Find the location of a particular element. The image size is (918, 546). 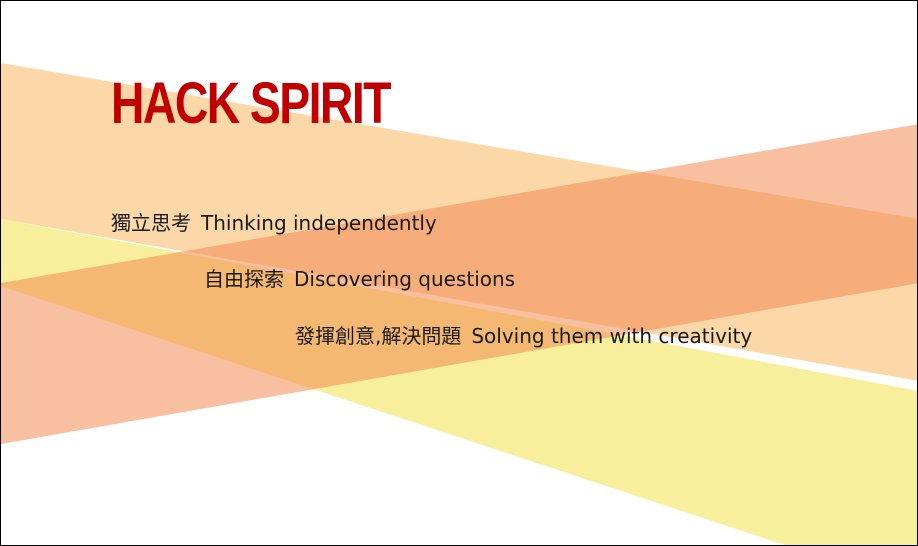

motto-line-3-chinese: 發揮創意,解決問題 is located at coordinates (378, 336).